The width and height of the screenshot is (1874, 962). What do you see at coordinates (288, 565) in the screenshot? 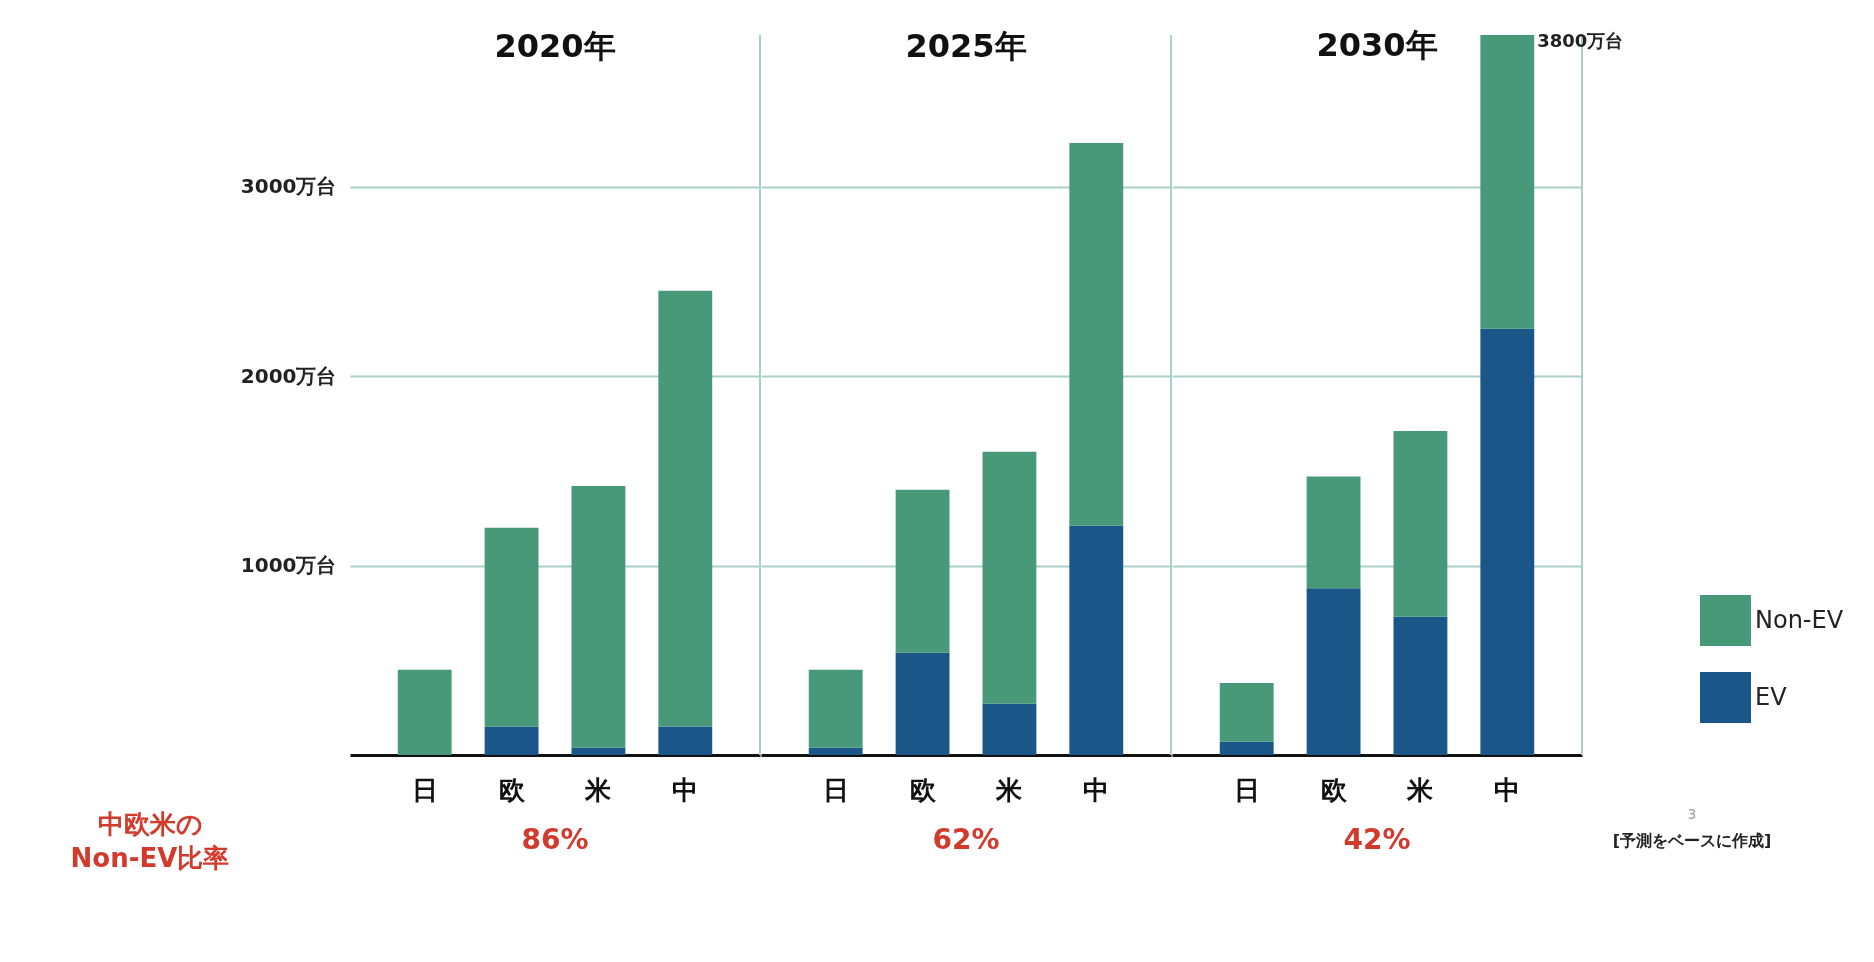
I see `y-tick-label: 1000万台` at bounding box center [288, 565].